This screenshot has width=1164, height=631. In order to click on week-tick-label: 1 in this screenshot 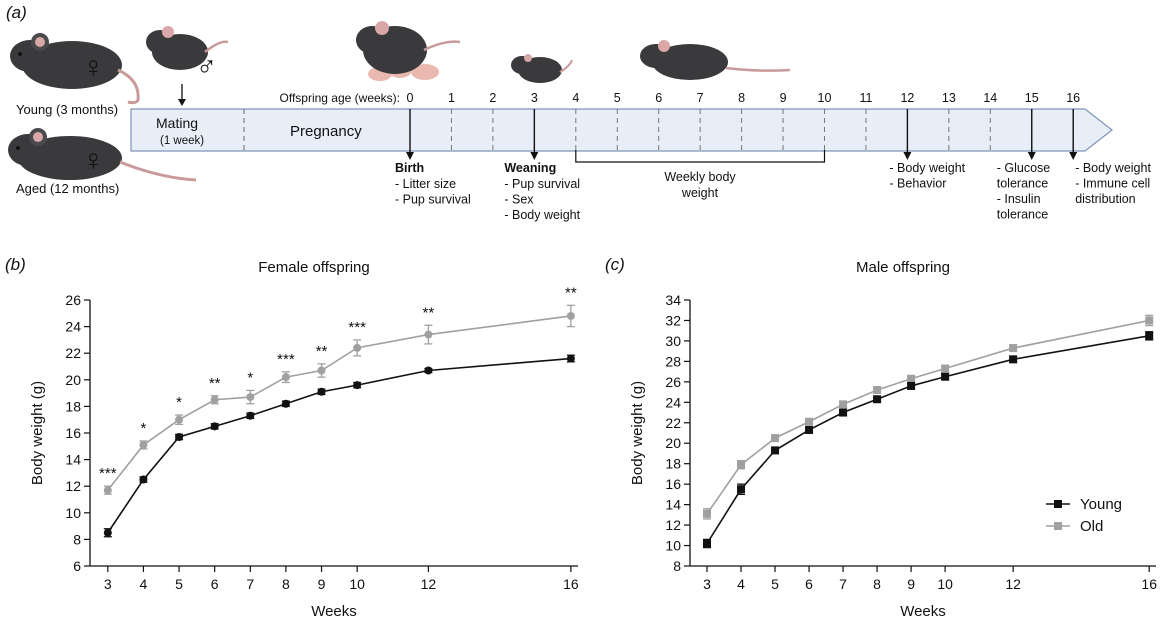, I will do `click(451, 98)`.